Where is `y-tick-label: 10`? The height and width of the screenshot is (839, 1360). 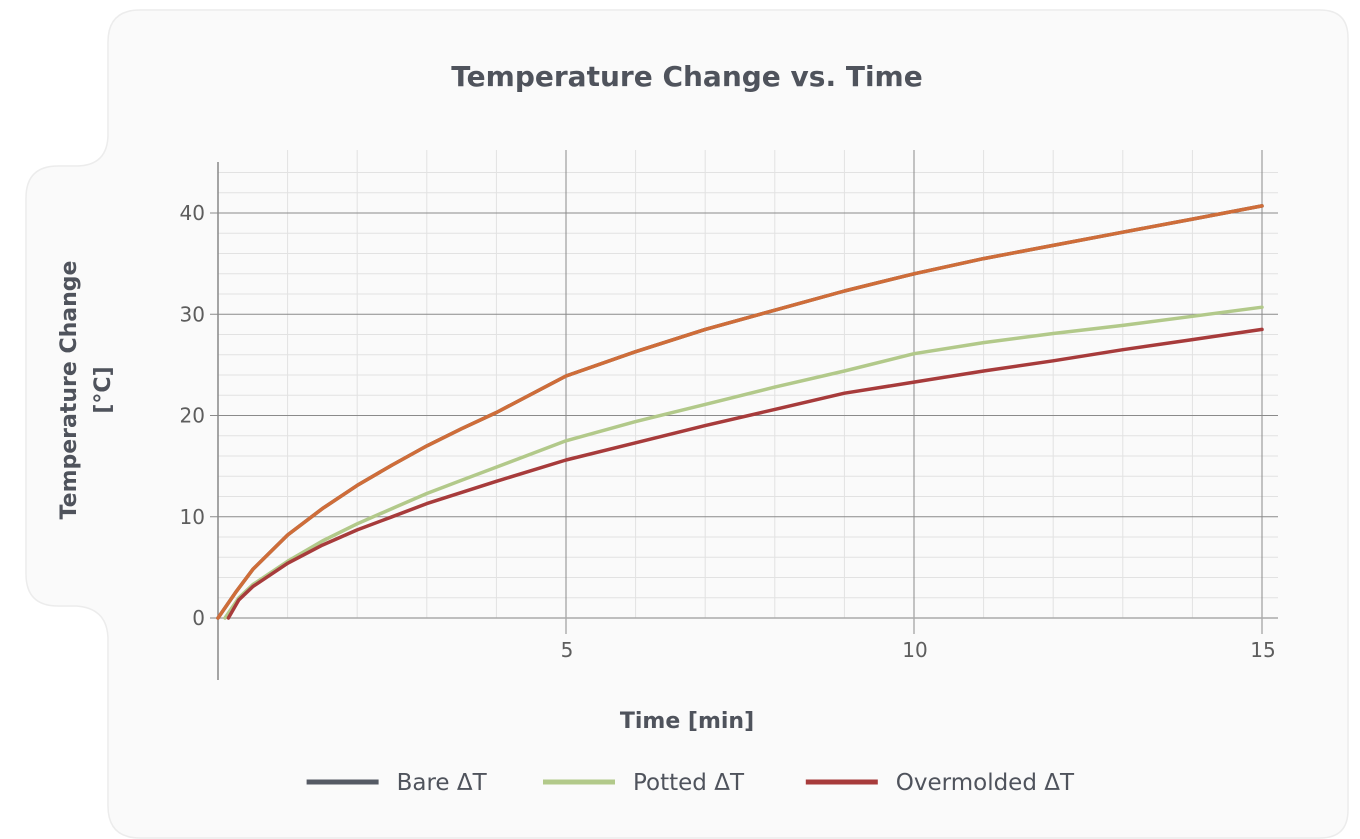 y-tick-label: 10 is located at coordinates (192, 517).